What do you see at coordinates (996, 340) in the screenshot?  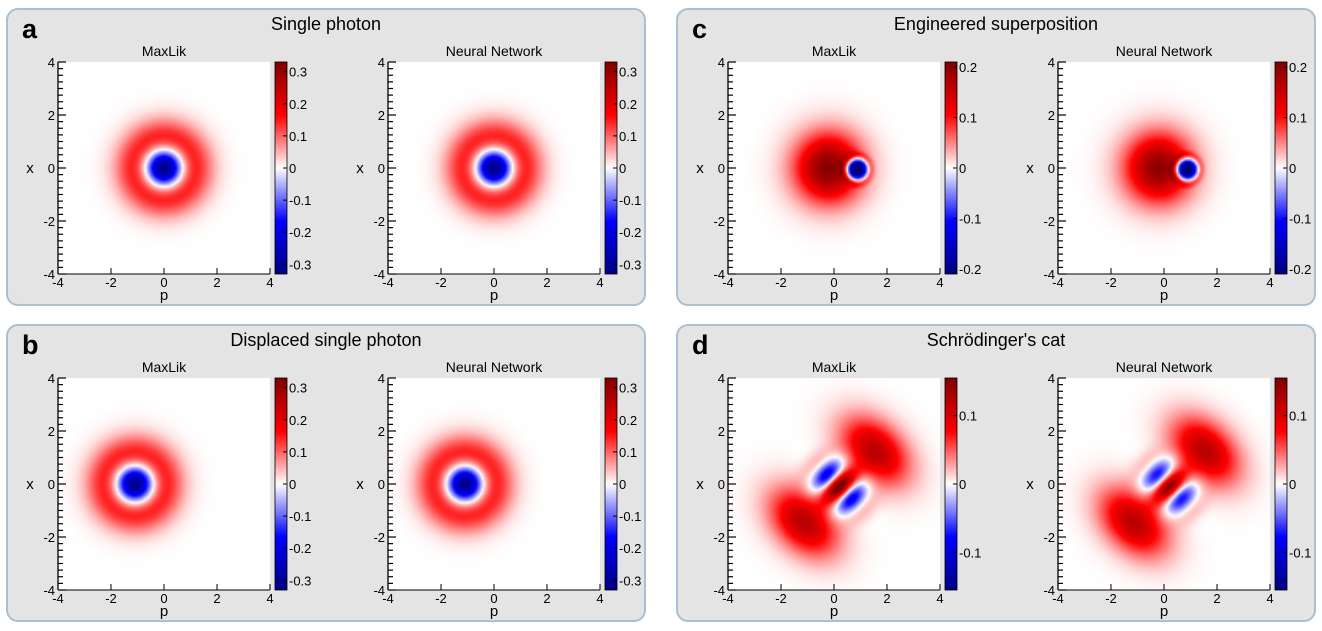 I see `panel-title: Schrödinger's cat` at bounding box center [996, 340].